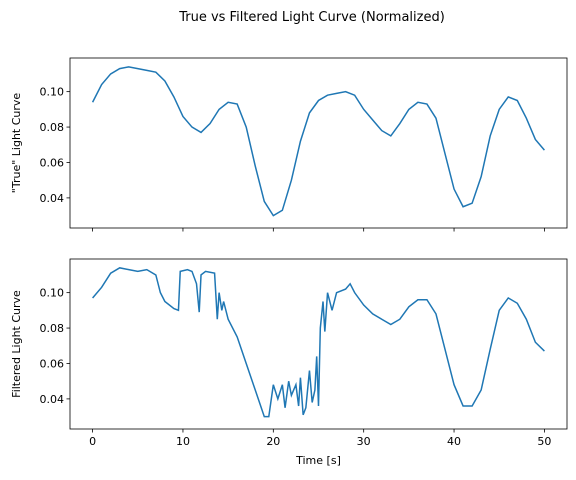 The height and width of the screenshot is (480, 576). Describe the element at coordinates (318, 460) in the screenshot. I see `x-axis-label: Time [s]` at that location.